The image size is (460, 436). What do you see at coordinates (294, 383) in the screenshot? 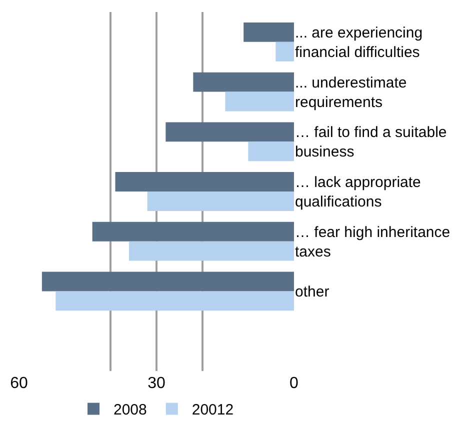
I see `x-tick-label: 0` at bounding box center [294, 383].